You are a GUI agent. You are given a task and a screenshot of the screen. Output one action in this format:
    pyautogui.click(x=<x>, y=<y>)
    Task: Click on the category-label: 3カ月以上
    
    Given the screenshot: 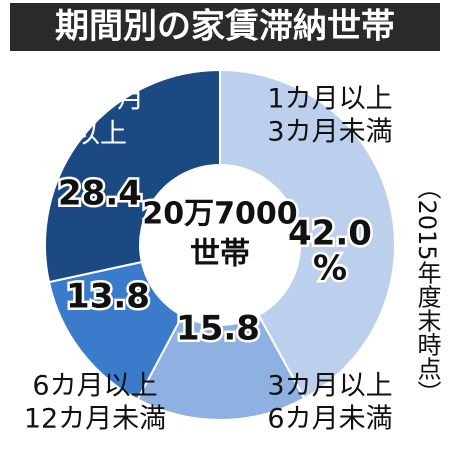 What is the action you would take?
    pyautogui.click(x=329, y=386)
    